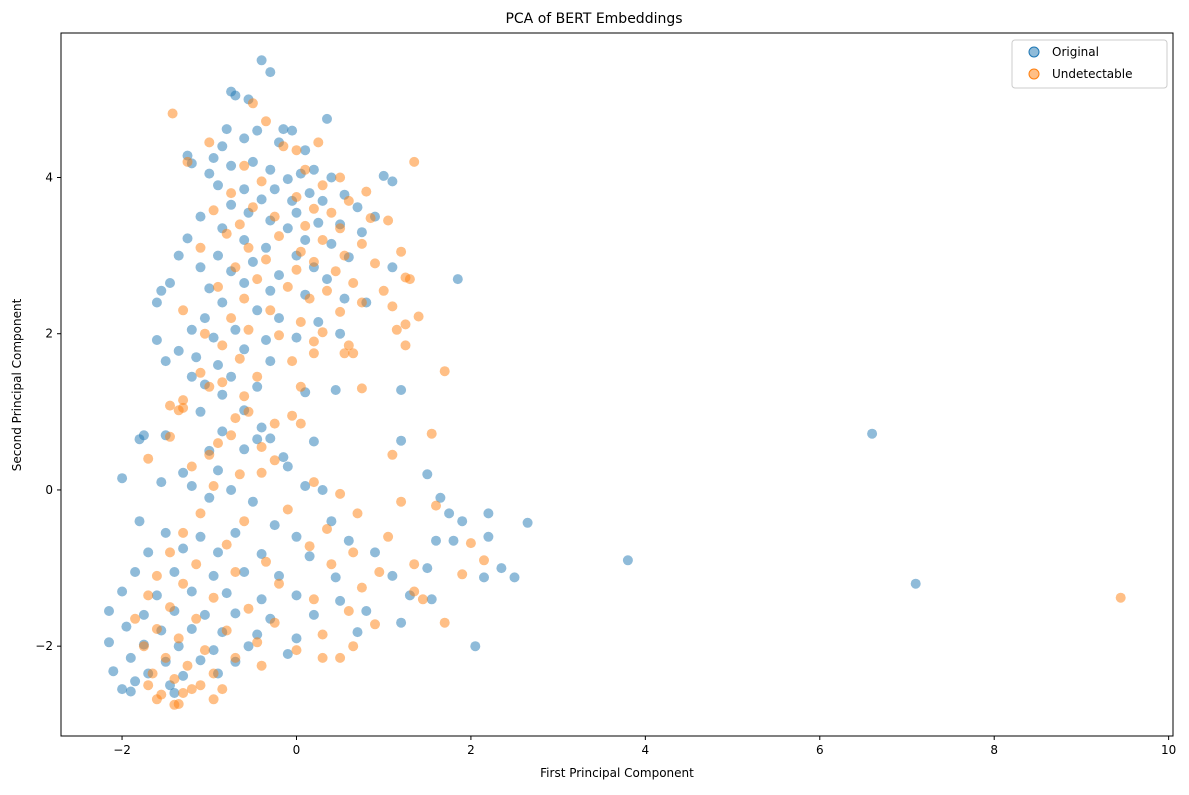 The height and width of the screenshot is (795, 1189). Describe the element at coordinates (297, 750) in the screenshot. I see `x-tick-label-1: 0` at that location.